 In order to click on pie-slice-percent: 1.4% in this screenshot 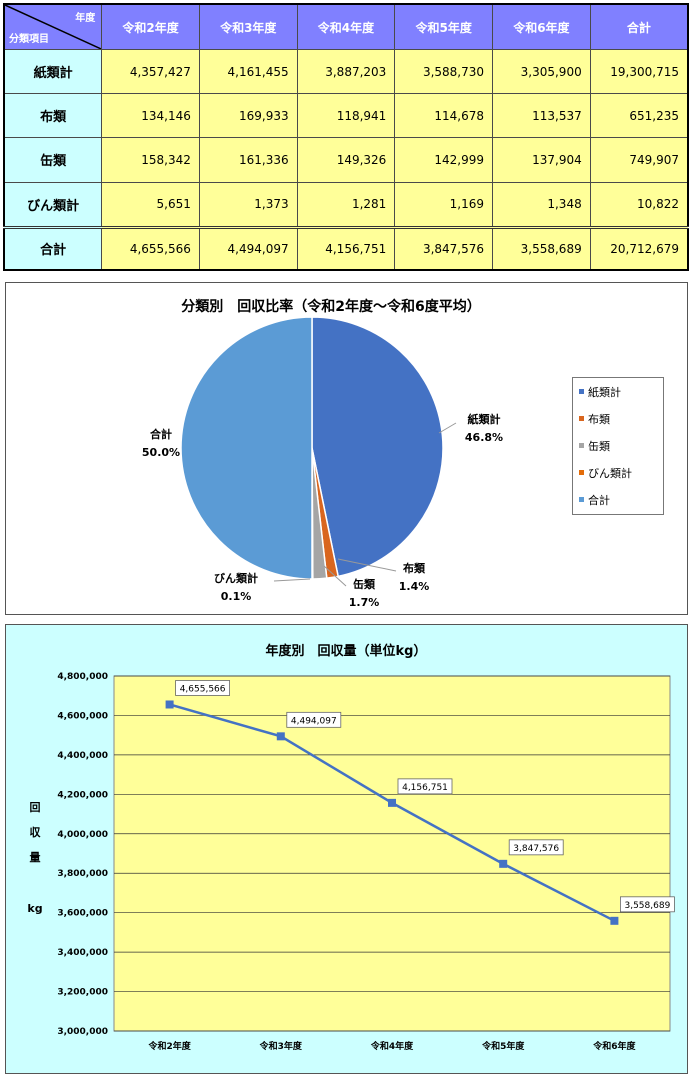, I will do `click(414, 586)`.